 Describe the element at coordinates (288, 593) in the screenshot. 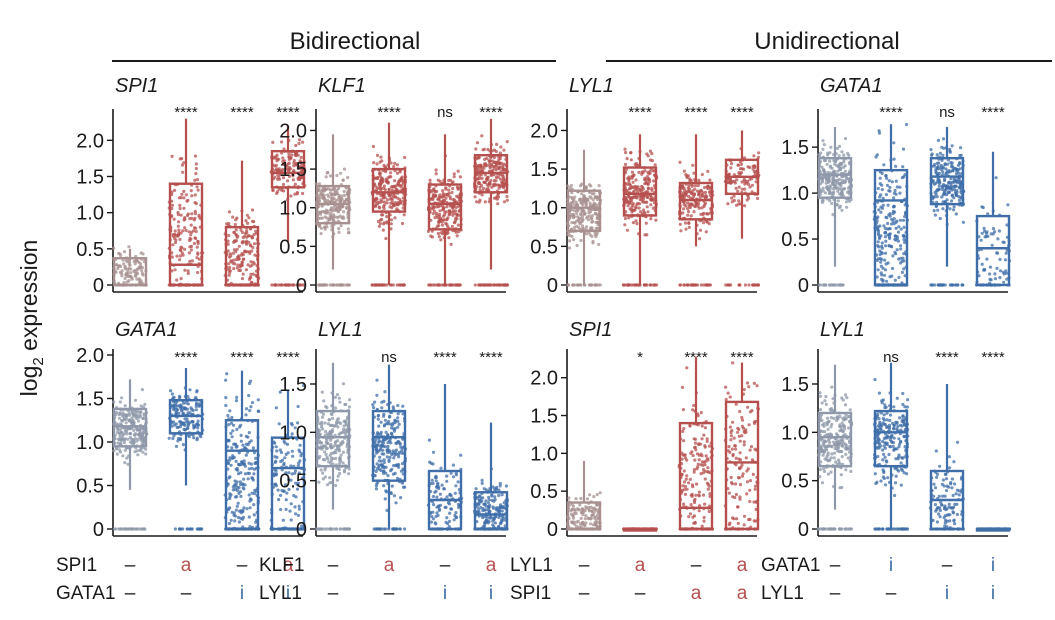

I see `condition-symbol: i` at that location.